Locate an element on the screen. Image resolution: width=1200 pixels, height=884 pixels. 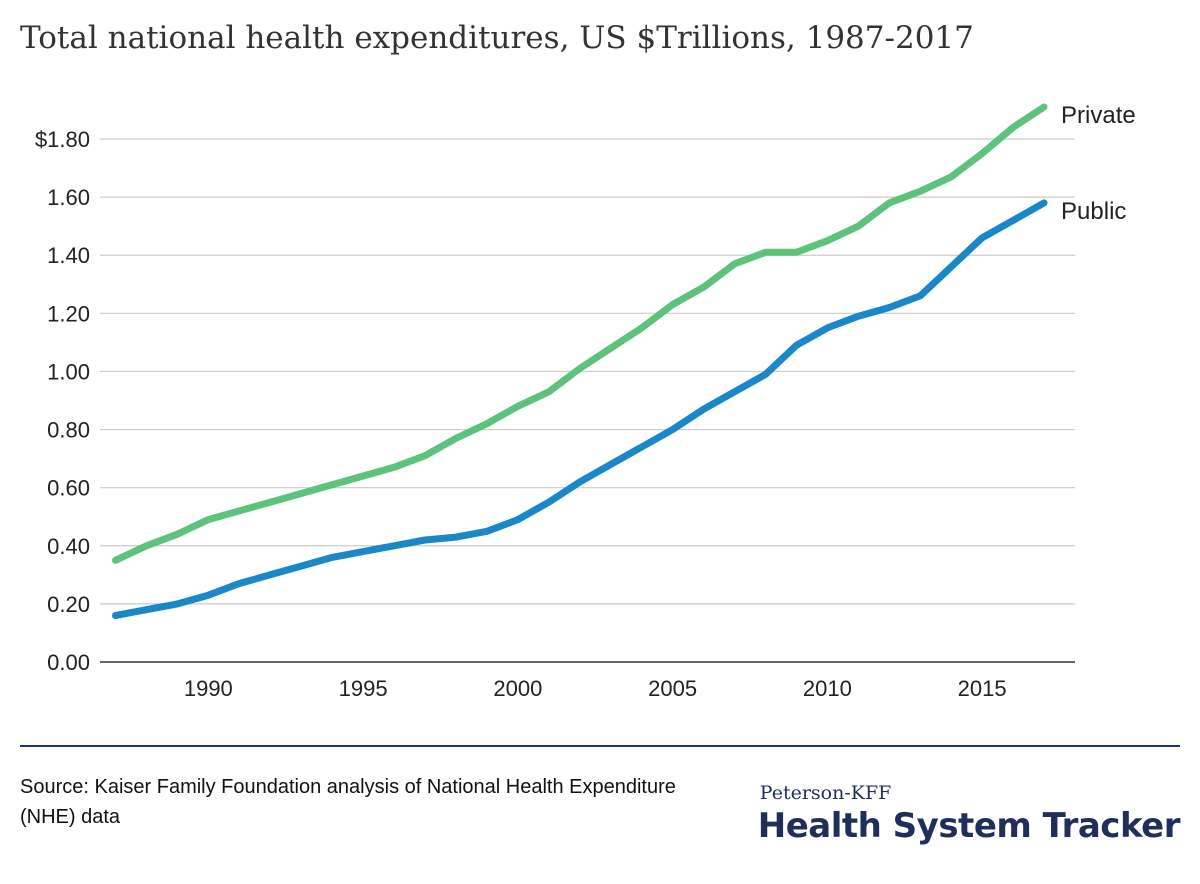
brand-subtitle: Peterson-KFF is located at coordinates (825, 793).